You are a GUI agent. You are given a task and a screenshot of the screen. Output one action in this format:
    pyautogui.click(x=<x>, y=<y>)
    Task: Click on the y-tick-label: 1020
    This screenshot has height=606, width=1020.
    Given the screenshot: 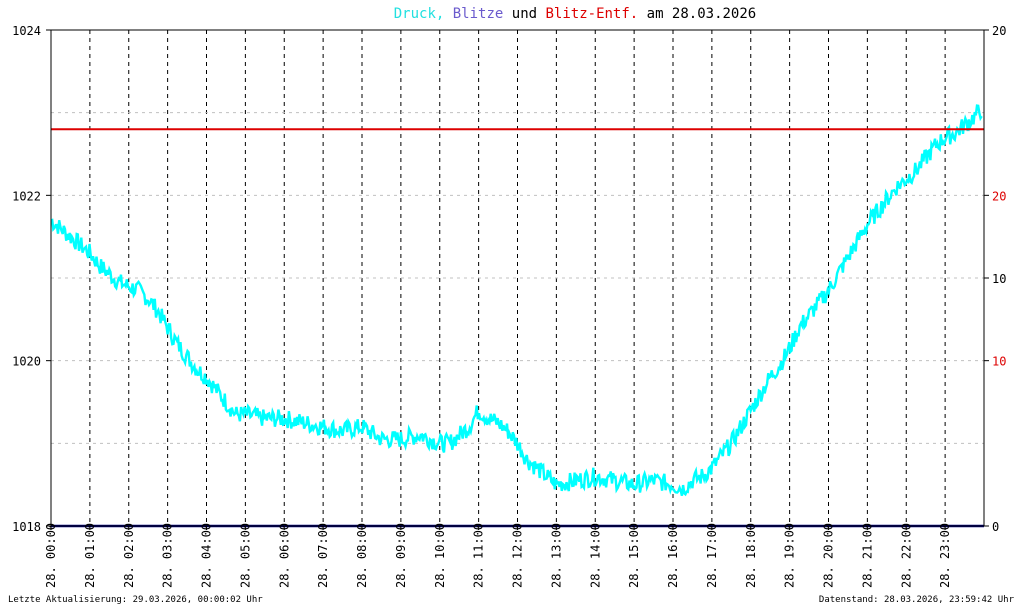 What is the action you would take?
    pyautogui.click(x=26, y=362)
    